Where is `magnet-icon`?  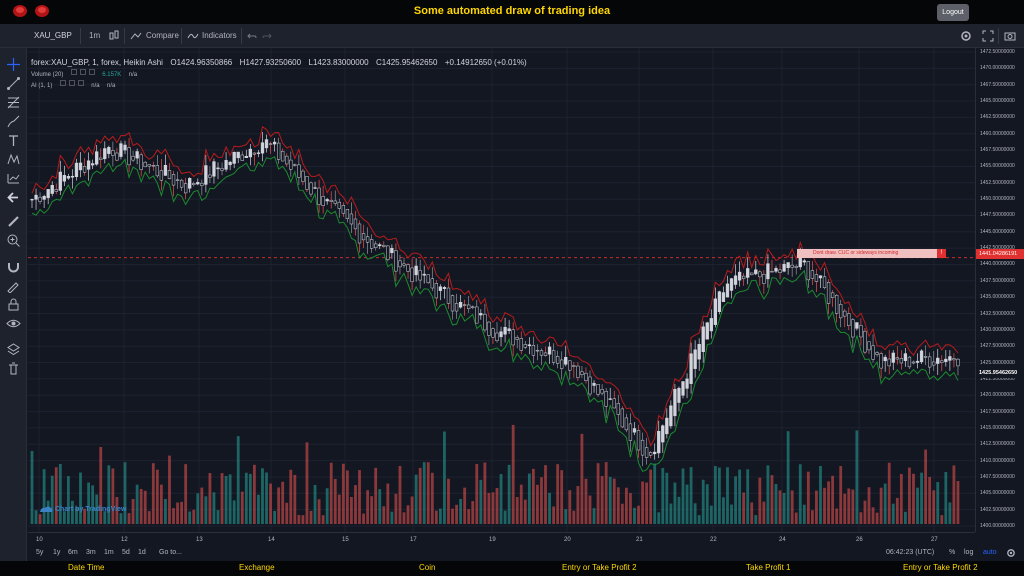 magnet-icon is located at coordinates (13, 266).